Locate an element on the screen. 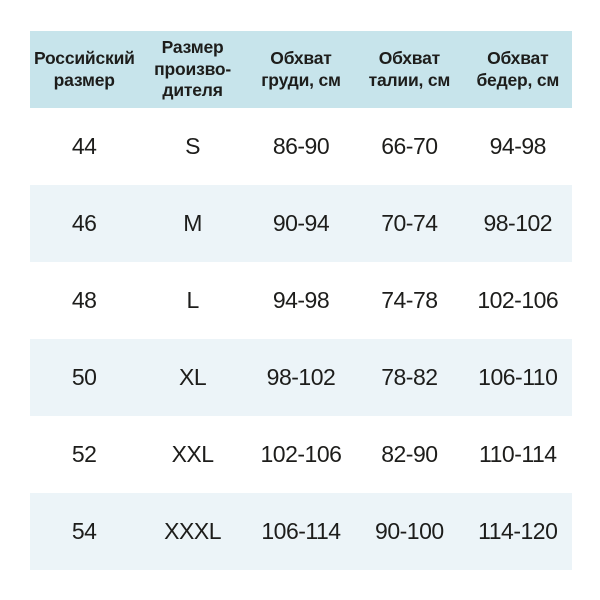  cell-chest: 94-98 is located at coordinates (301, 300).